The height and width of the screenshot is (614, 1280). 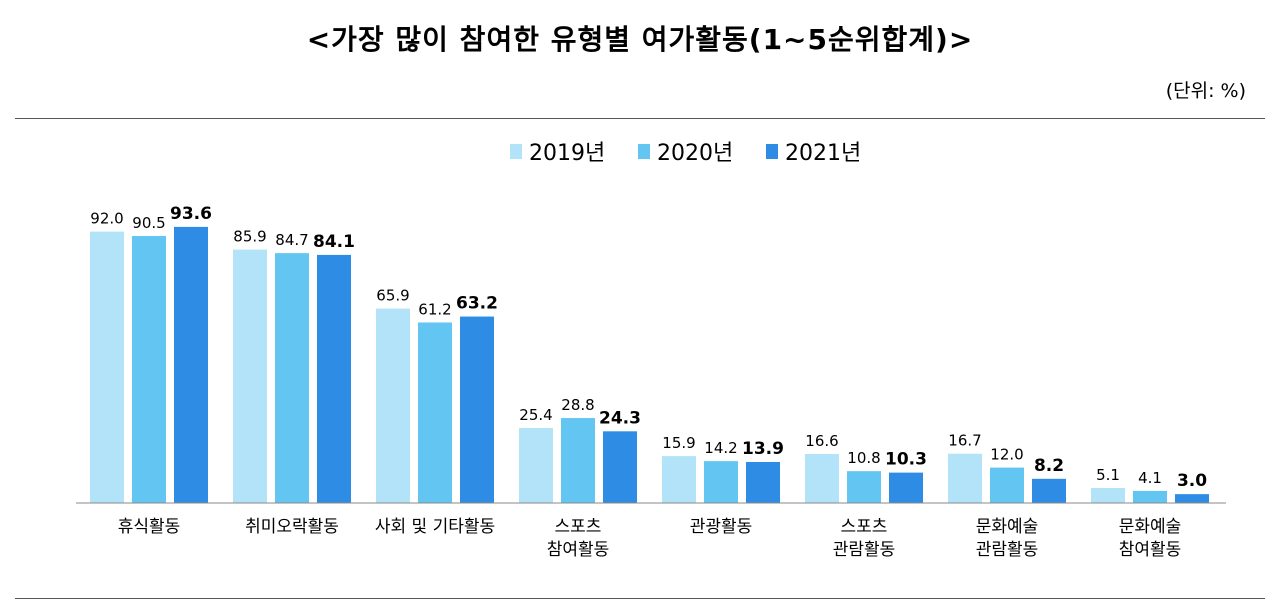 I want to click on data-label-3-1: 28.8, so click(x=577, y=405).